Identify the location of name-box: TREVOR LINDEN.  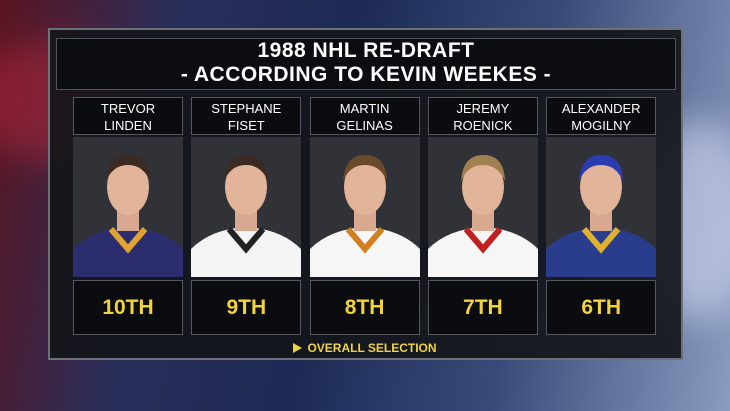
(128, 116).